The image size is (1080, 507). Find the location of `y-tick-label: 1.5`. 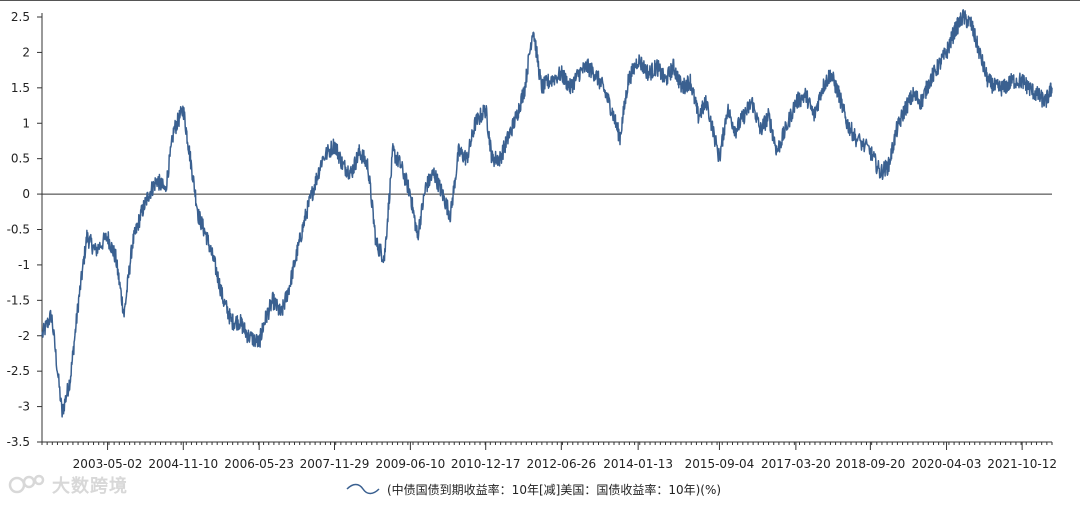

y-tick-label: 1.5 is located at coordinates (20, 88).